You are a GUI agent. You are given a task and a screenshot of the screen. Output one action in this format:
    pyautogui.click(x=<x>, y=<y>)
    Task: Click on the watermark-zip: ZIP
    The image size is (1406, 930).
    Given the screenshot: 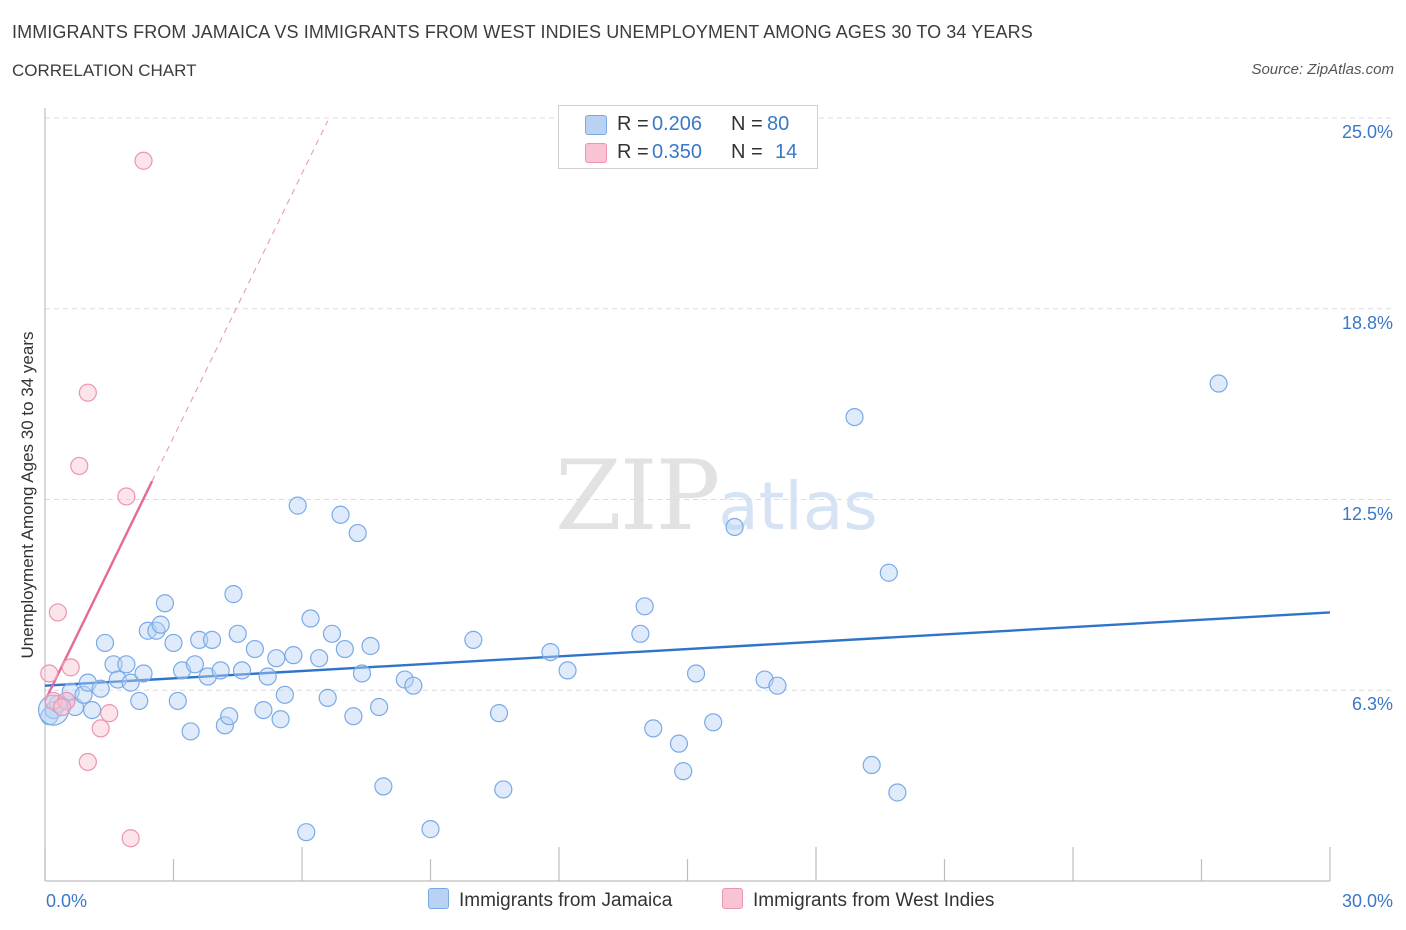 What is the action you would take?
    pyautogui.click(x=637, y=496)
    